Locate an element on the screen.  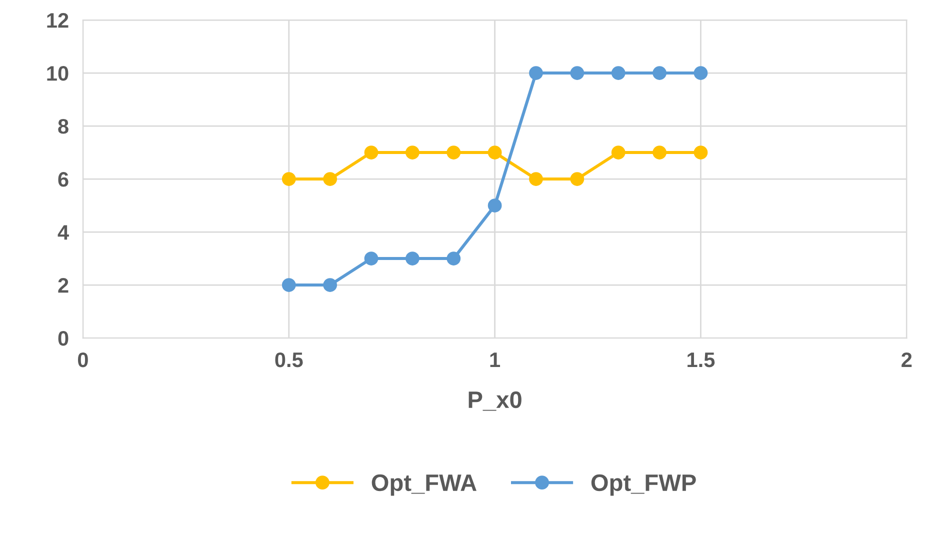
x-tick-label: 0.5 is located at coordinates (289, 360).